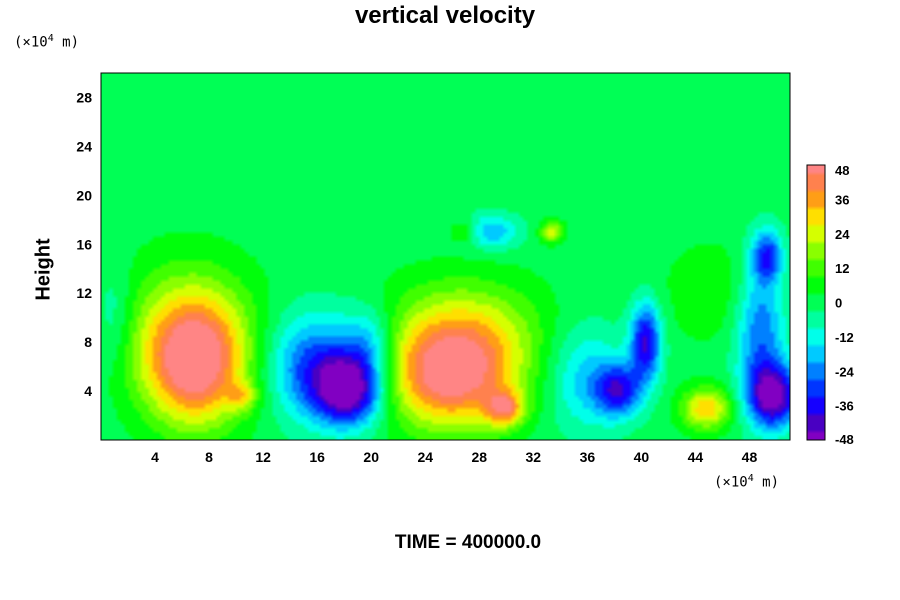  I want to click on y-unit-suffix: m), so click(66, 42).